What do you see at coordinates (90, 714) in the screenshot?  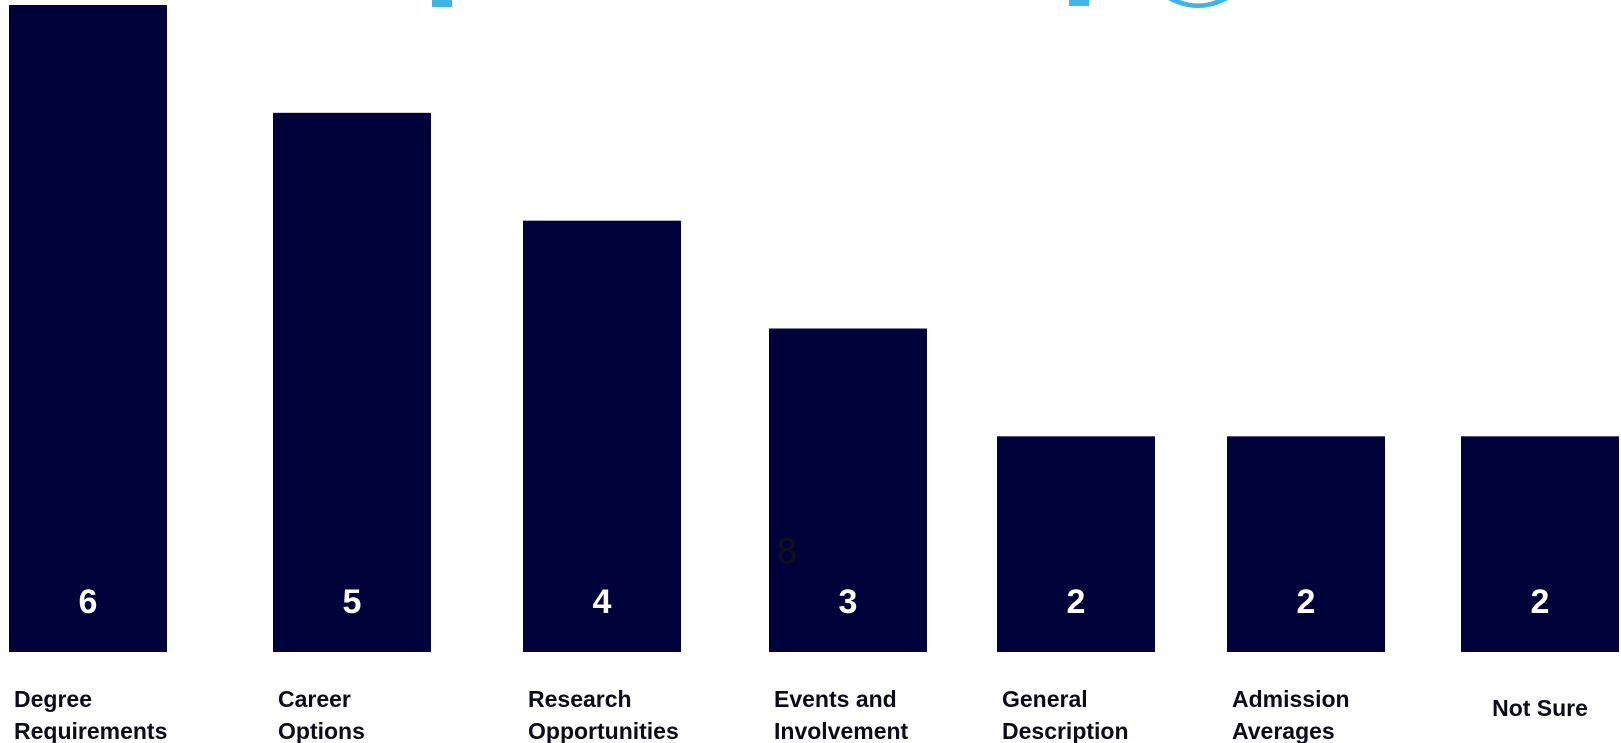 I see `category-label-1: Degree Requirements` at bounding box center [90, 714].